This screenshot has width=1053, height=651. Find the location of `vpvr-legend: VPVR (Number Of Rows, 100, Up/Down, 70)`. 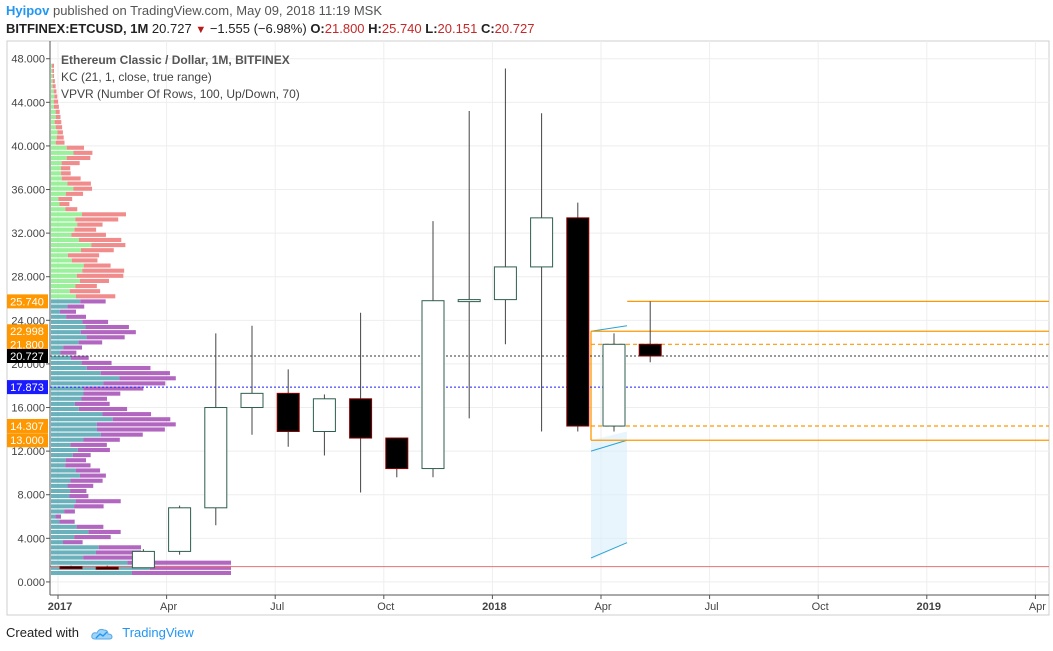

vpvr-legend: VPVR (Number Of Rows, 100, Up/Down, 70) is located at coordinates (180, 94).